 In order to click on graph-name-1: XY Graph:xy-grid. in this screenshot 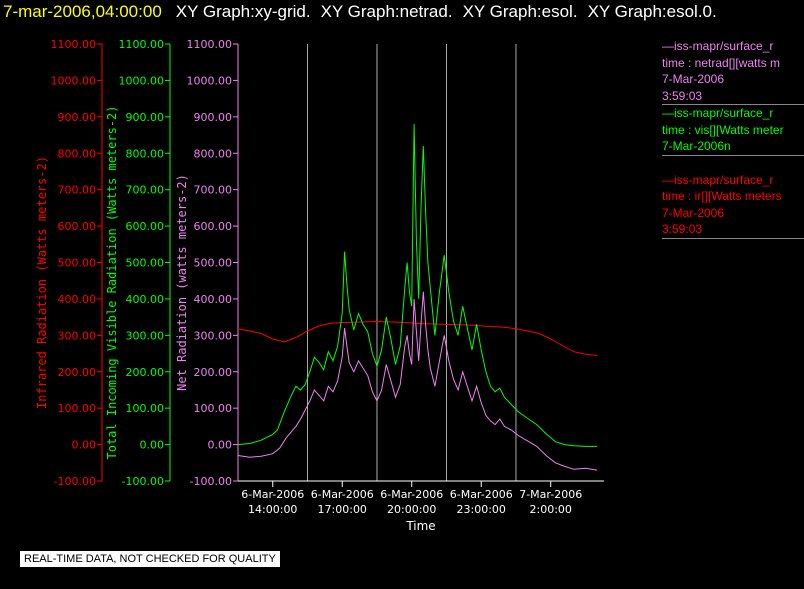, I will do `click(243, 11)`.